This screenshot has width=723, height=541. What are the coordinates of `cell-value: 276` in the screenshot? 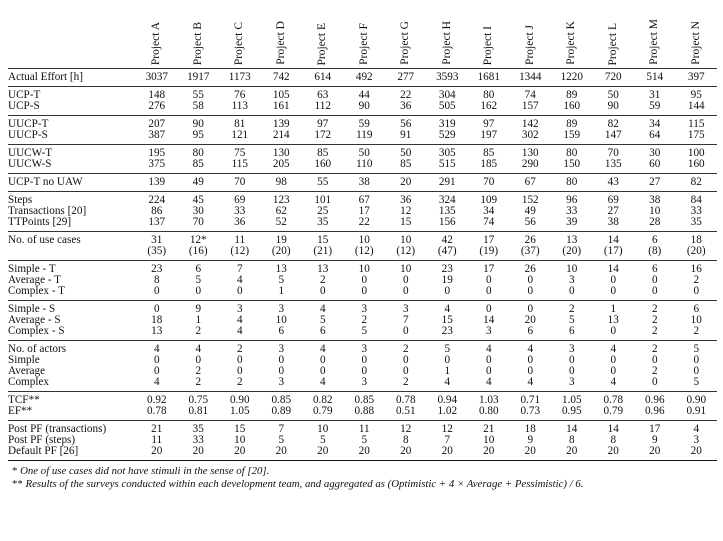 It's located at (157, 108).